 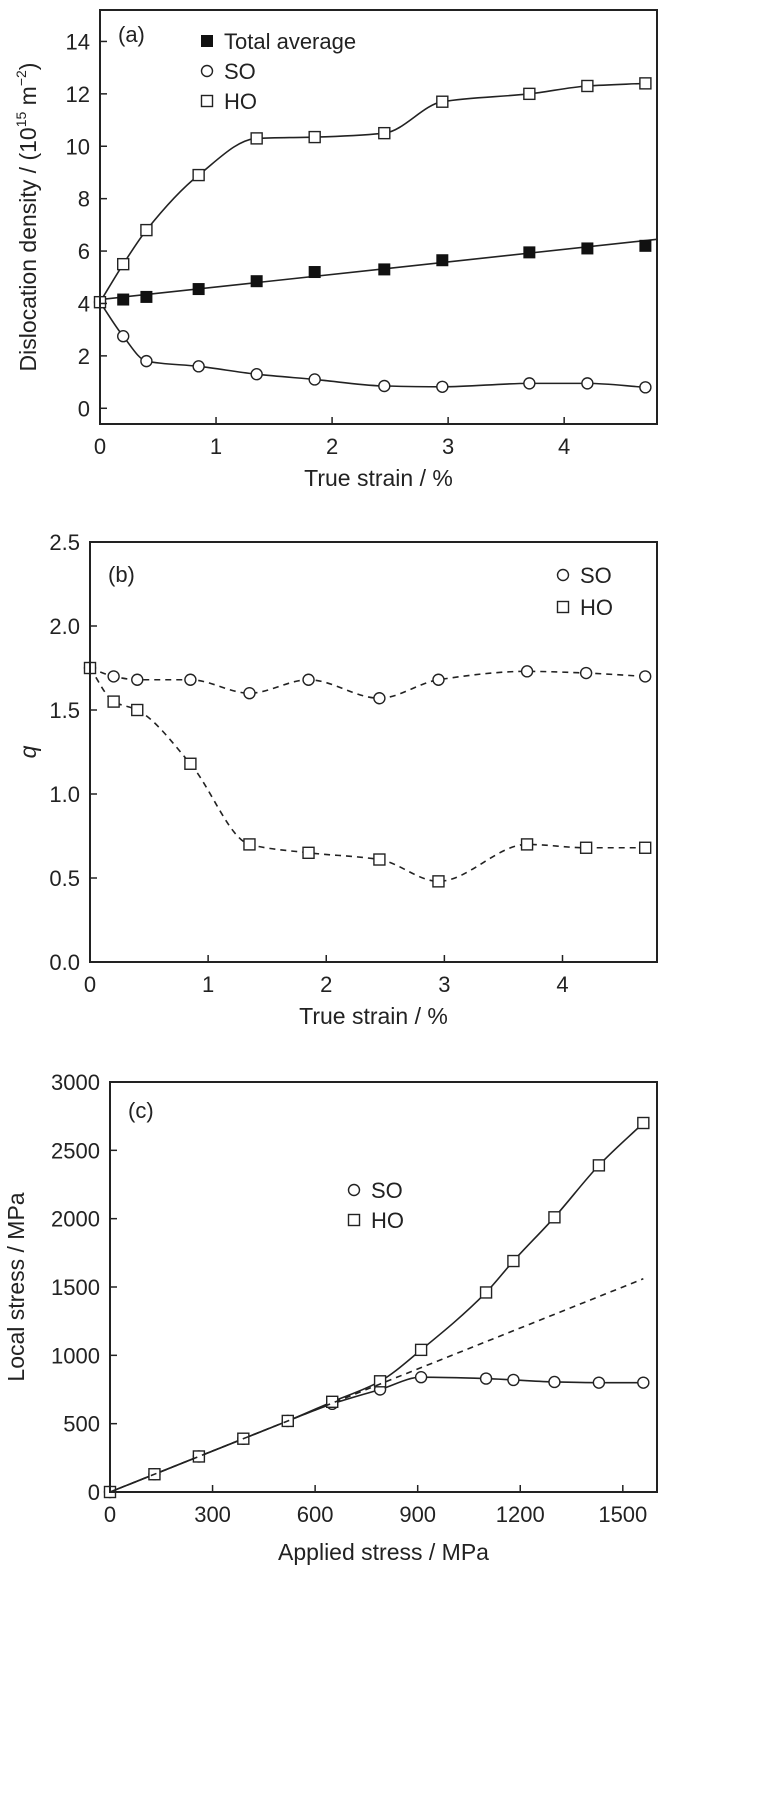 I want to click on panel-a-y-axis-label-unit: m, so click(x=28, y=99).